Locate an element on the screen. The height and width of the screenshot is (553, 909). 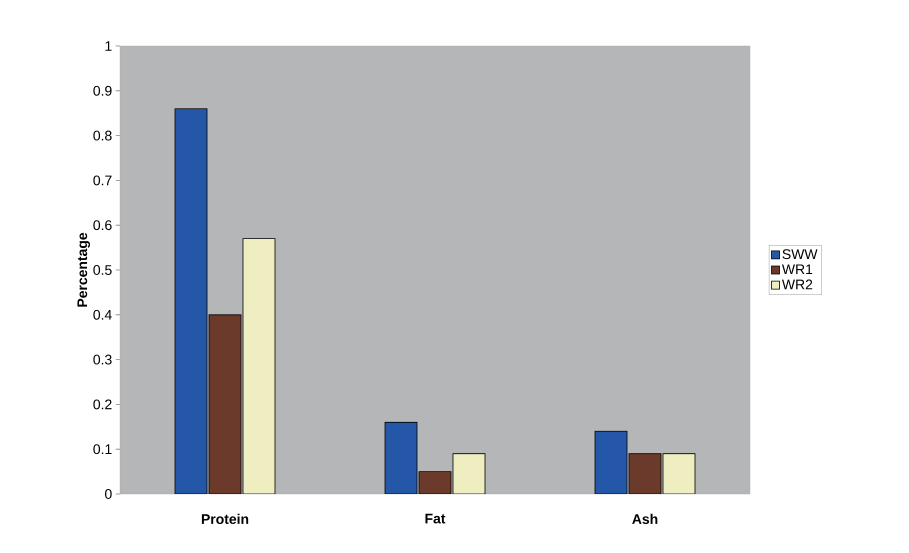
y-tick-label: 0.3 is located at coordinates (102, 359).